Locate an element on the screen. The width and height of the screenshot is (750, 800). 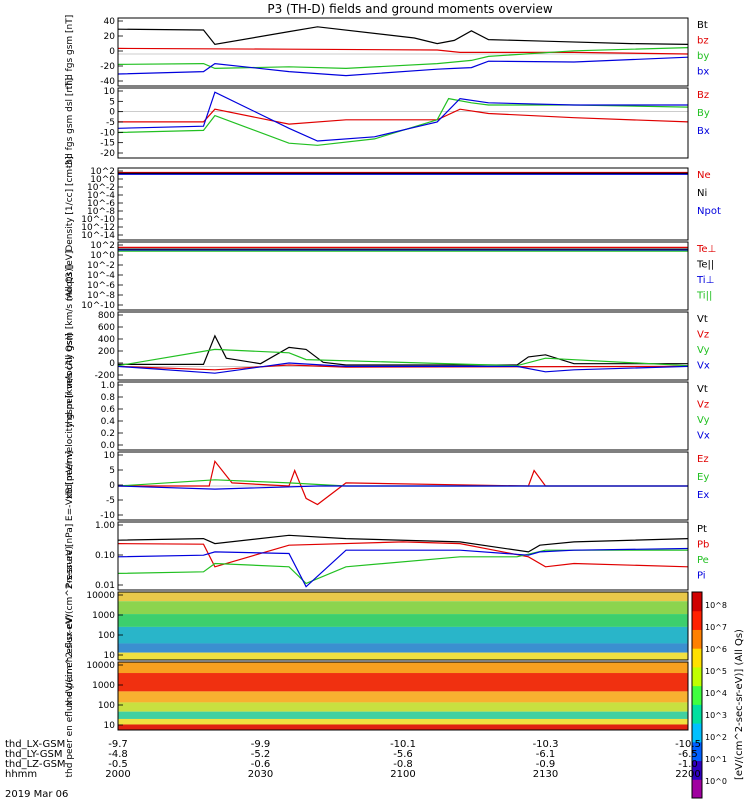
legend-entry: Pb is located at coordinates (703, 545).